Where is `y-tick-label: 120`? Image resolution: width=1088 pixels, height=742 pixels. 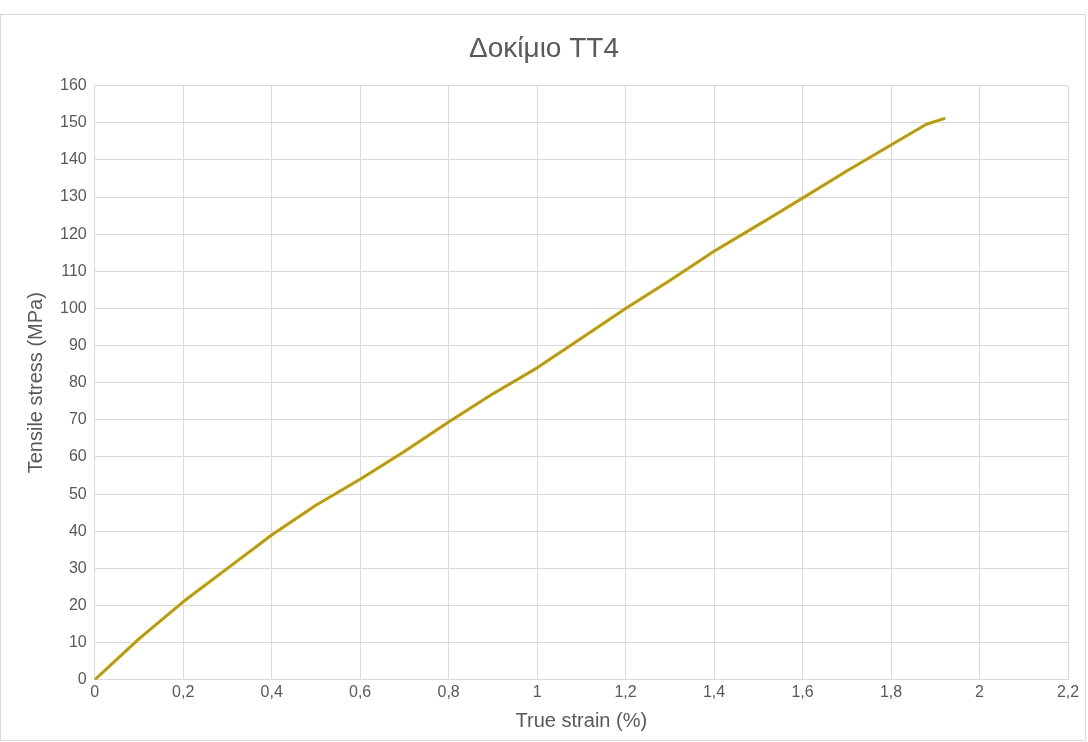 y-tick-label: 120 is located at coordinates (73, 233).